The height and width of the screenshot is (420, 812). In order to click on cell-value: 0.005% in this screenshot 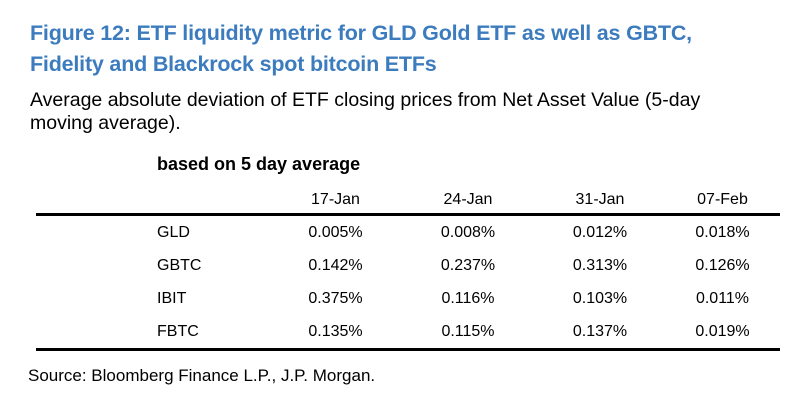, I will do `click(335, 232)`.